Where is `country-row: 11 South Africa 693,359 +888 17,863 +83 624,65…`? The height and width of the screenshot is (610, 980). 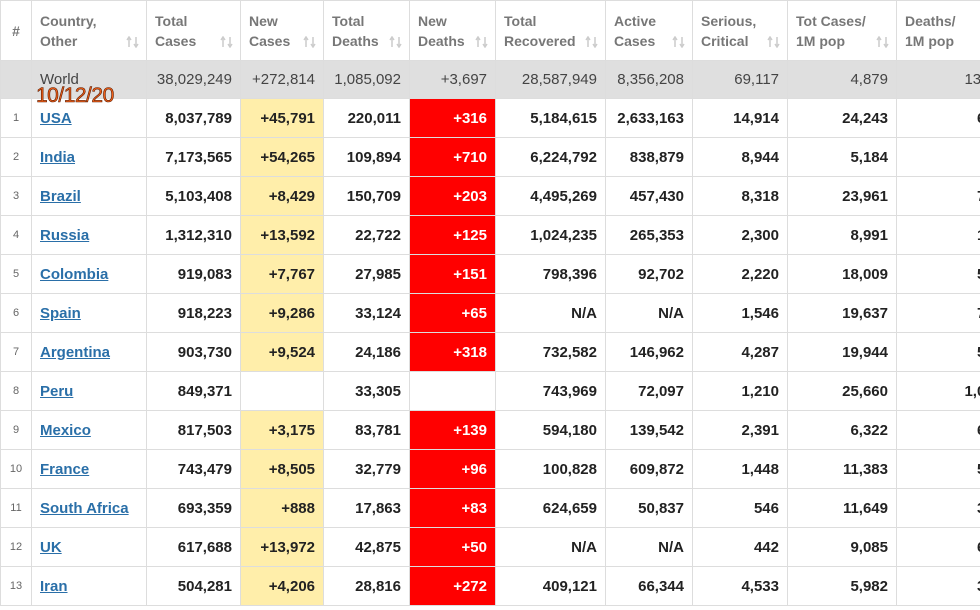
country-row: 11 South Africa 693,359 +888 17,863 +83 624,65… is located at coordinates (490, 508).